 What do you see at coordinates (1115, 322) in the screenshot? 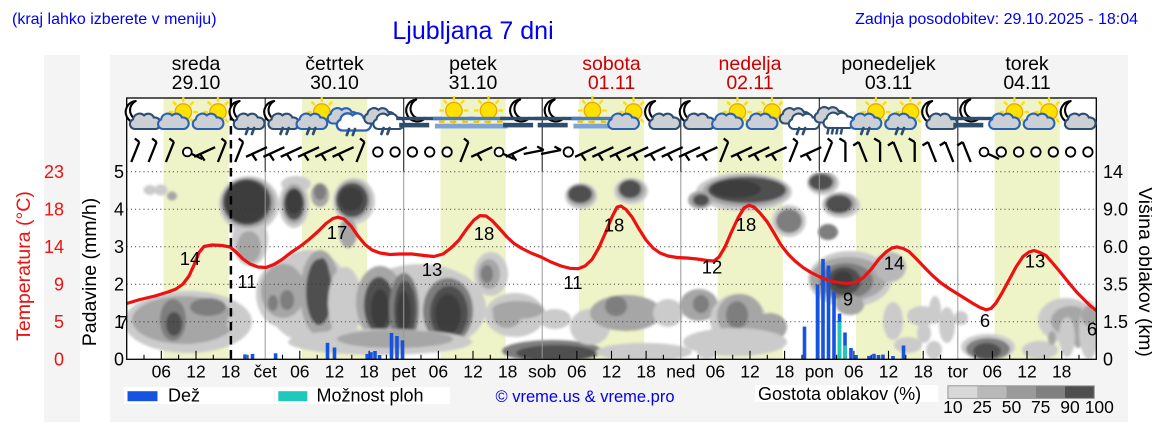
I see `svg-text: 1.5` at bounding box center [1115, 322].